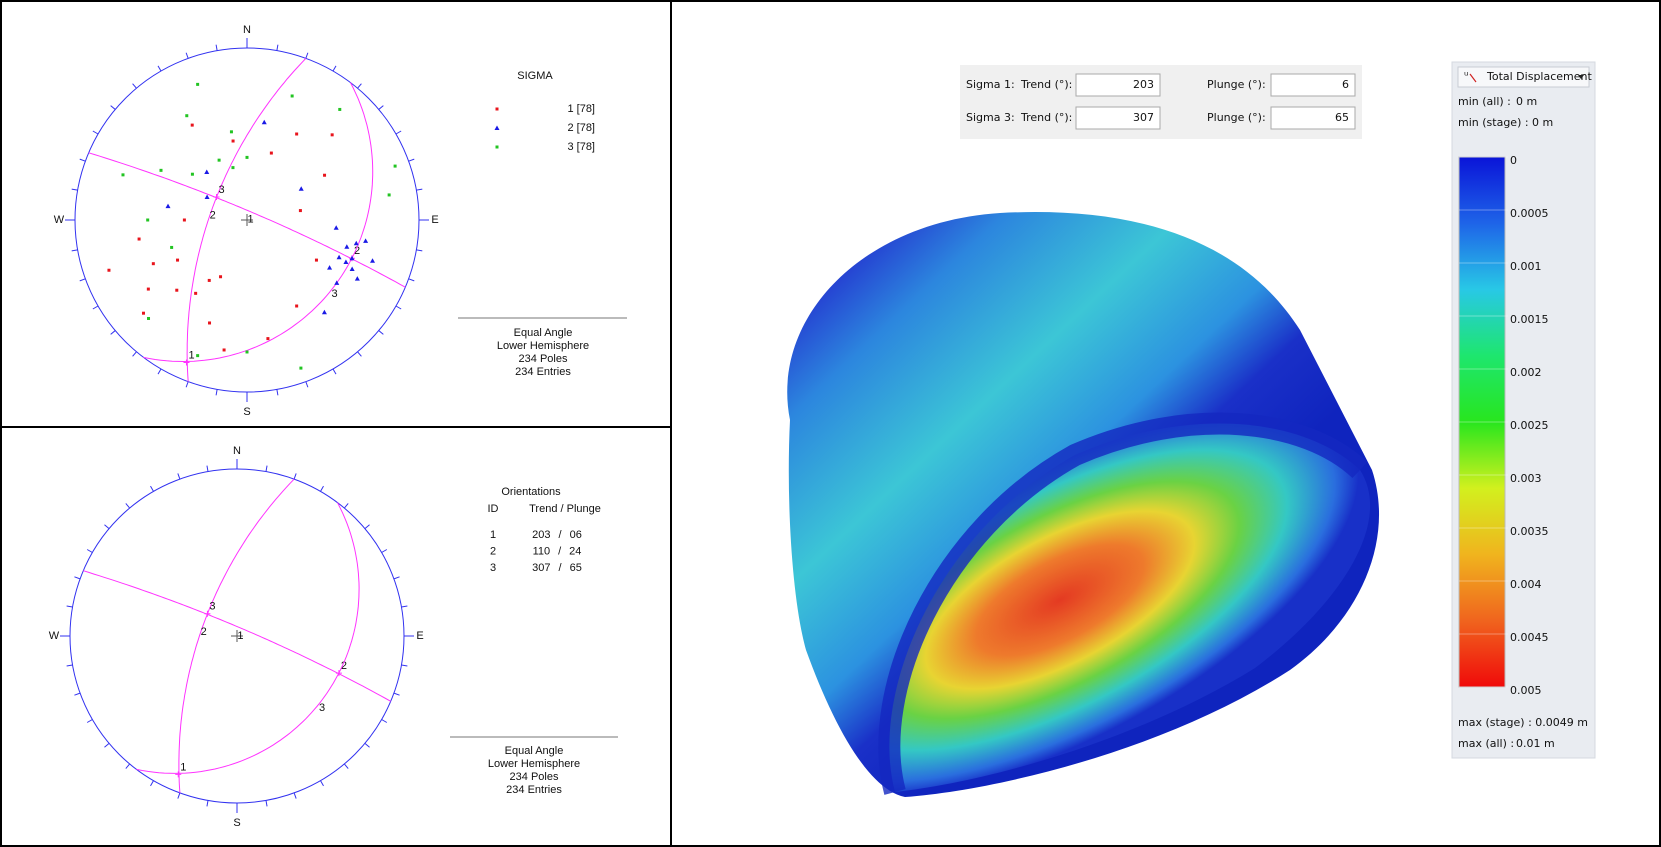  Describe the element at coordinates (1342, 117) in the screenshot. I see `input-value: 65` at that location.